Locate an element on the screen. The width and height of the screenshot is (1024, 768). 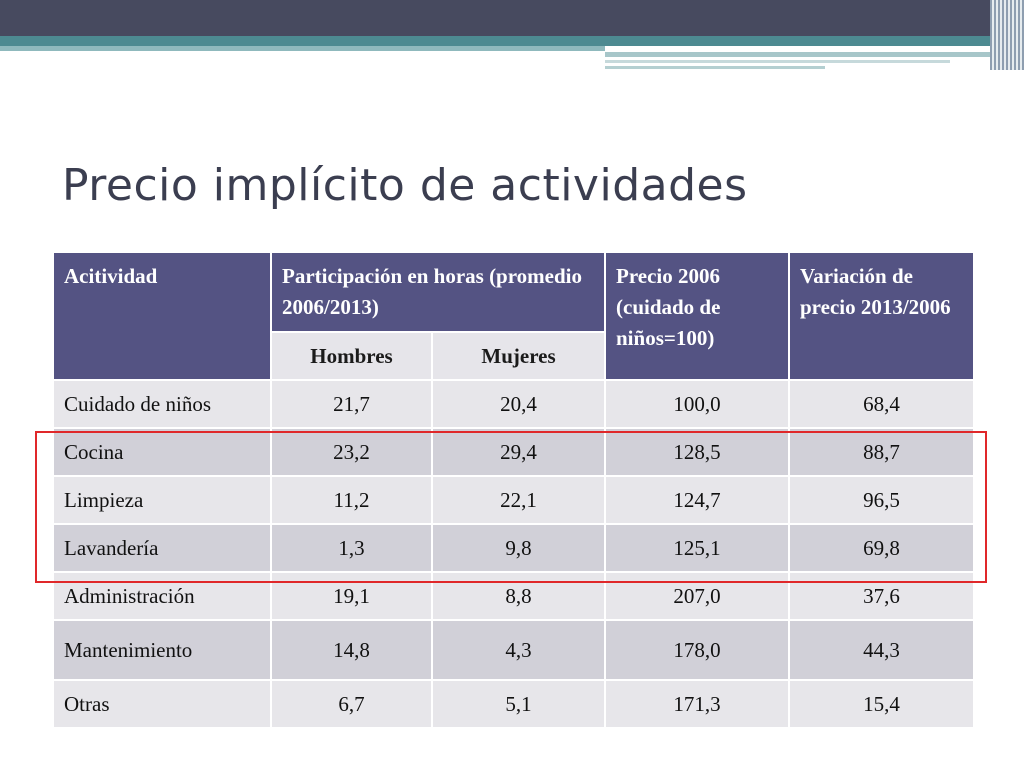
header-price-2006: Precio 2006 (cuidado de niños=100) is located at coordinates (697, 316).